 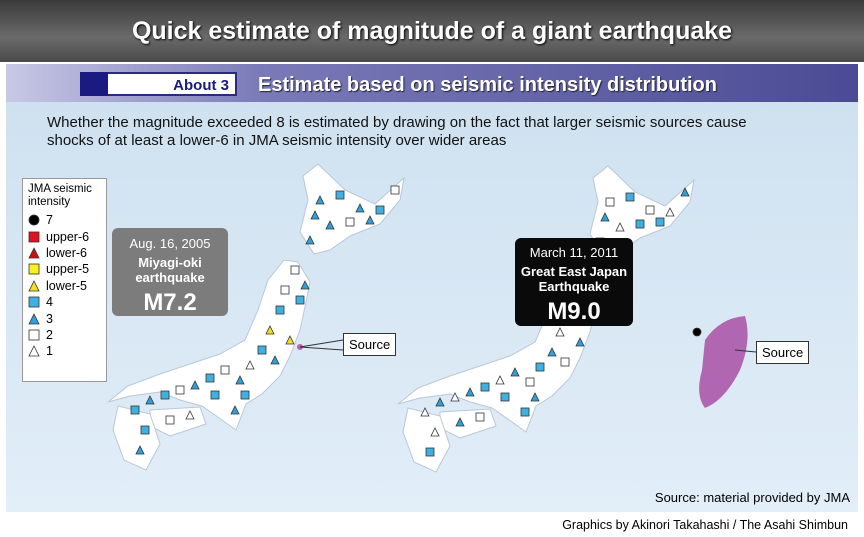 What do you see at coordinates (49, 220) in the screenshot?
I see `legend-label: 7` at bounding box center [49, 220].